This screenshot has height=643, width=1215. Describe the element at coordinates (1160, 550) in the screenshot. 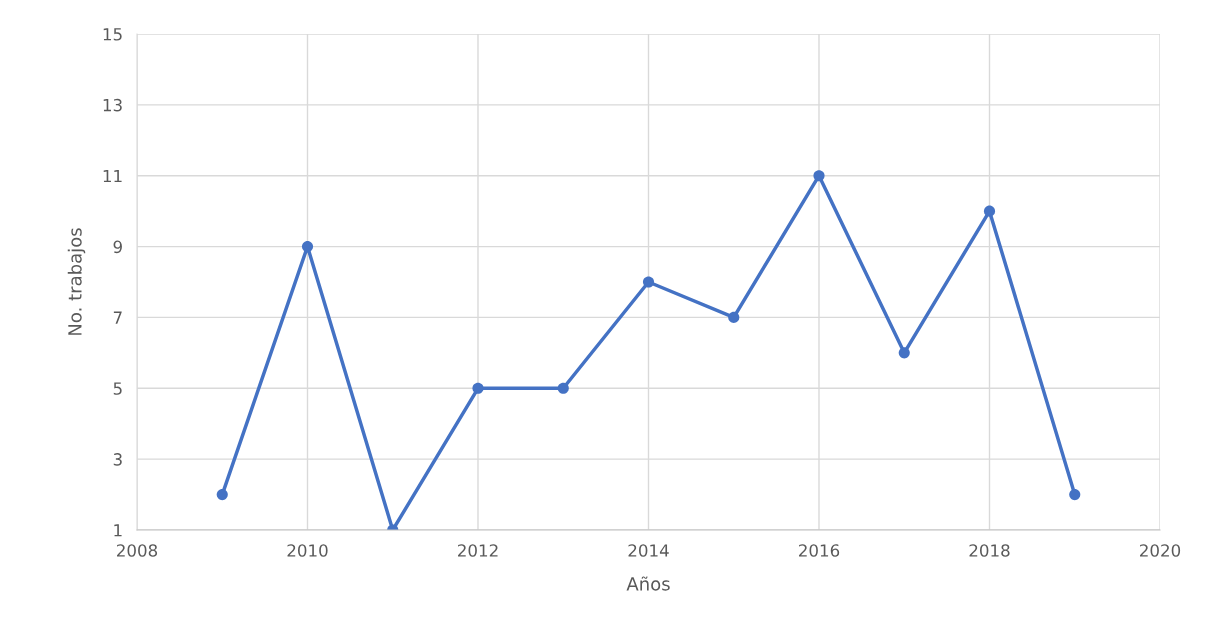

I see `x-tick-label: 2020` at that location.